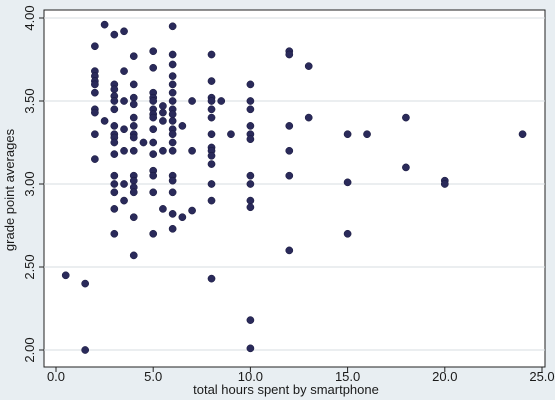 The width and height of the screenshot is (555, 400). Describe the element at coordinates (347, 376) in the screenshot. I see `x-tick-label: 15.0` at that location.